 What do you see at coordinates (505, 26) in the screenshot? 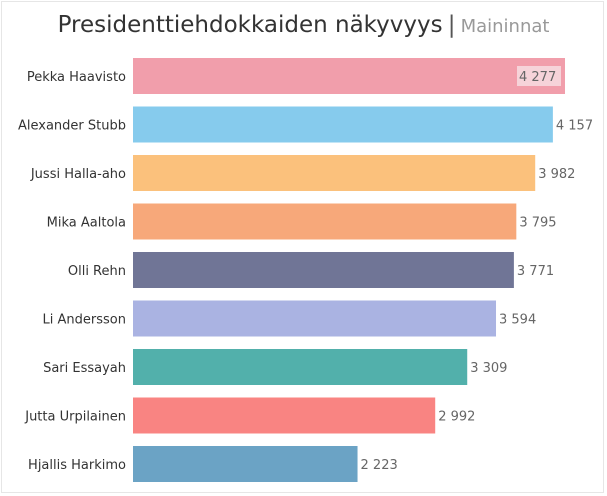
I see `title-subtitle: Maininnat` at bounding box center [505, 26].